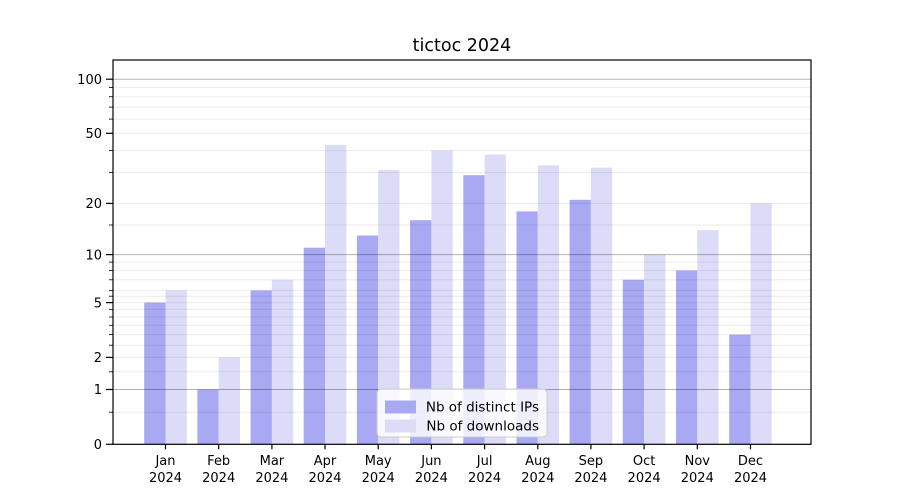 The image size is (900, 500). I want to click on x-axis-tick-label: Jan, so click(164, 461).